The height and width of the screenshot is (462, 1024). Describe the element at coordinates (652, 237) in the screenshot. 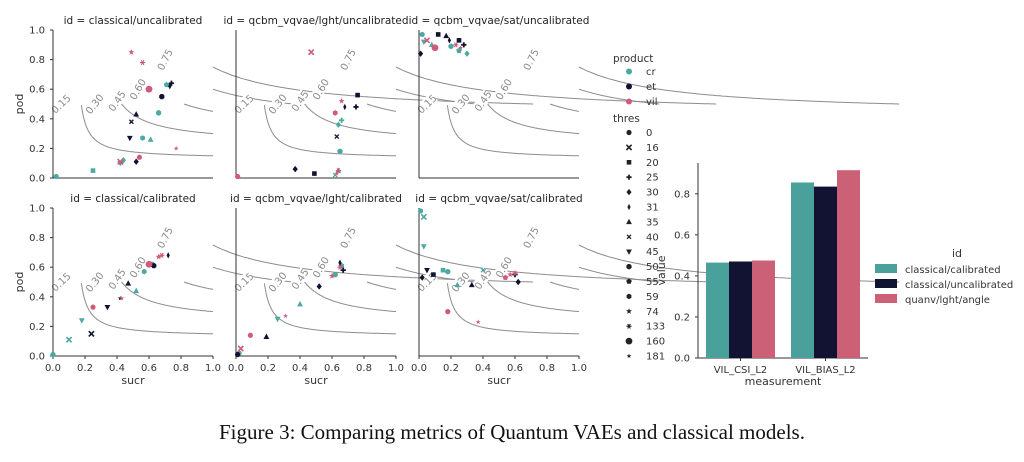

I see `legend-label: 40` at that location.